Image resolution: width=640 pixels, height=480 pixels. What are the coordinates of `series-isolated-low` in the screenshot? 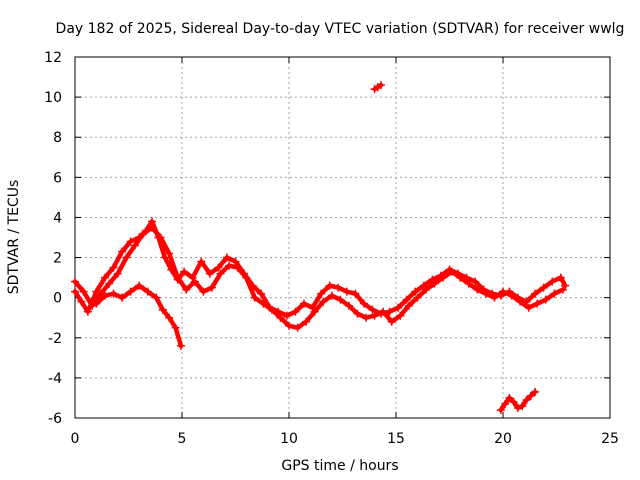 It's located at (518, 400).